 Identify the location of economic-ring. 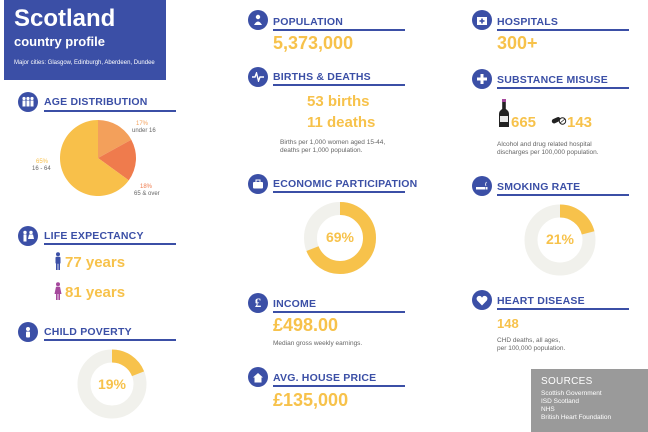
(340, 238).